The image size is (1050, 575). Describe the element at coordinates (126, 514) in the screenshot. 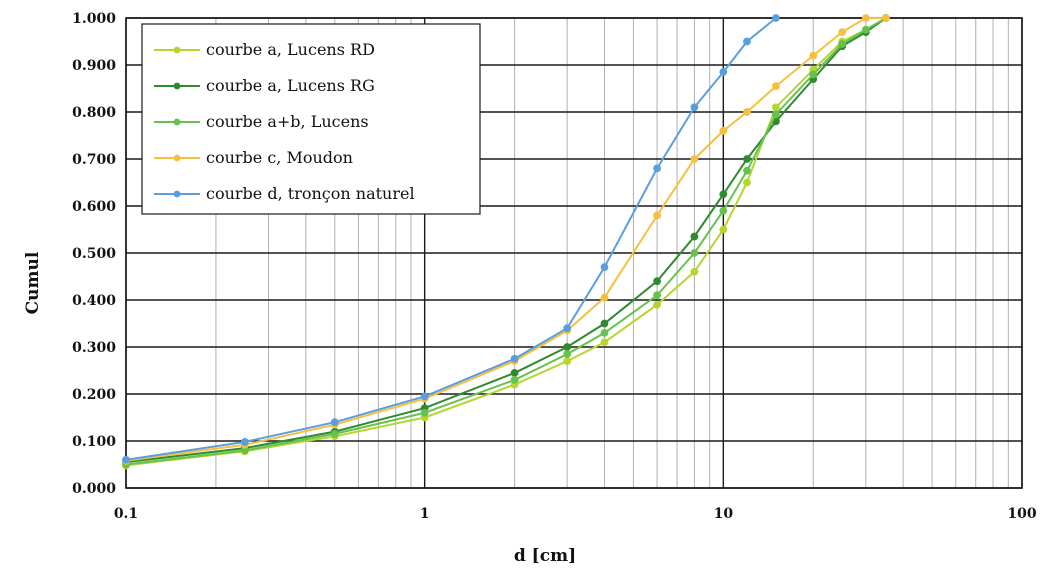

I see `x-tick-label: 0.1` at that location.